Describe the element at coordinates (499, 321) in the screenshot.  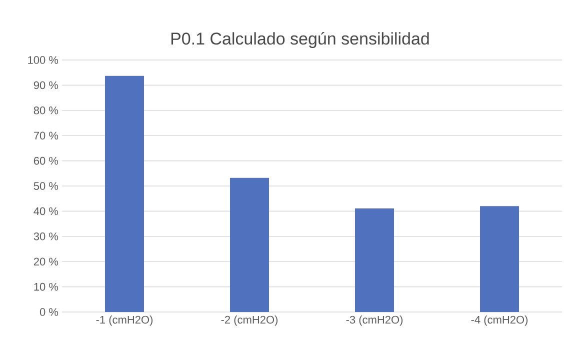
I see `x-tick-label: -4 (cmH2O)` at that location.